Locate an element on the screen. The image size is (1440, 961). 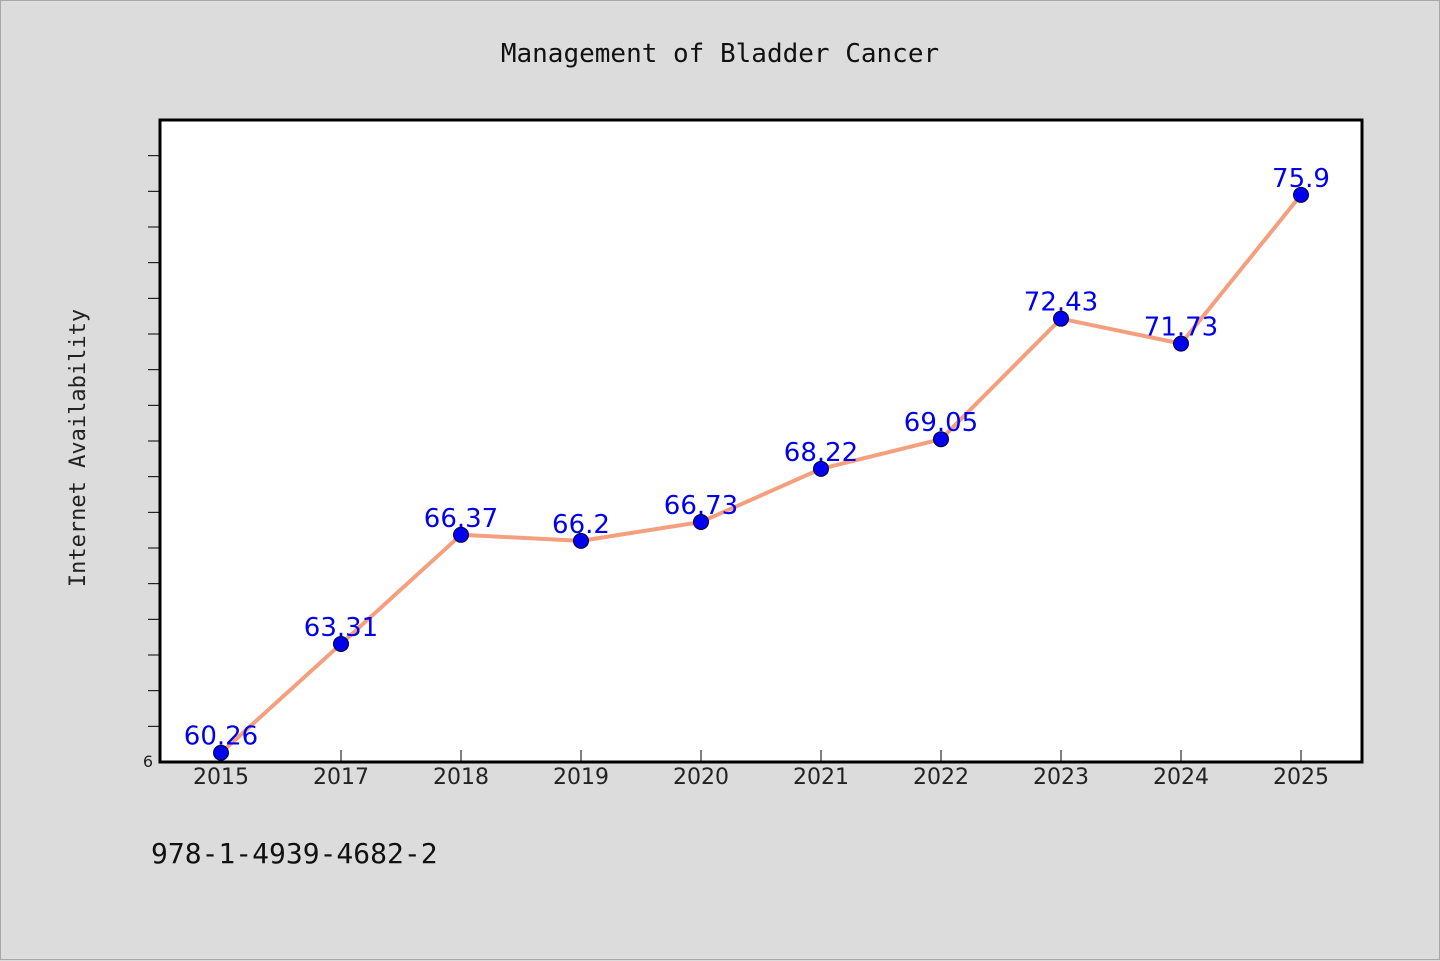
data-point-2024 is located at coordinates (1181, 343).